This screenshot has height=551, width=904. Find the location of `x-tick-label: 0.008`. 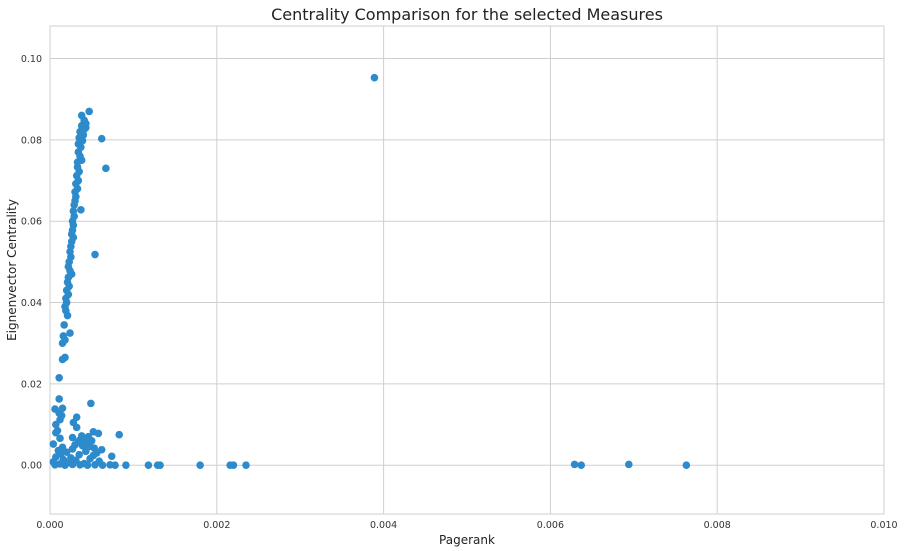

x-tick-label: 0.008 is located at coordinates (717, 525).